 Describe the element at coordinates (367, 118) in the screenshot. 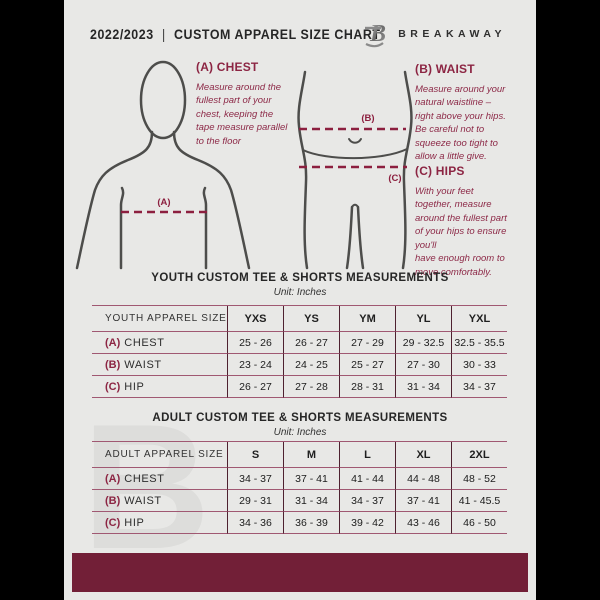

I see `waist-line-label: (B)` at that location.